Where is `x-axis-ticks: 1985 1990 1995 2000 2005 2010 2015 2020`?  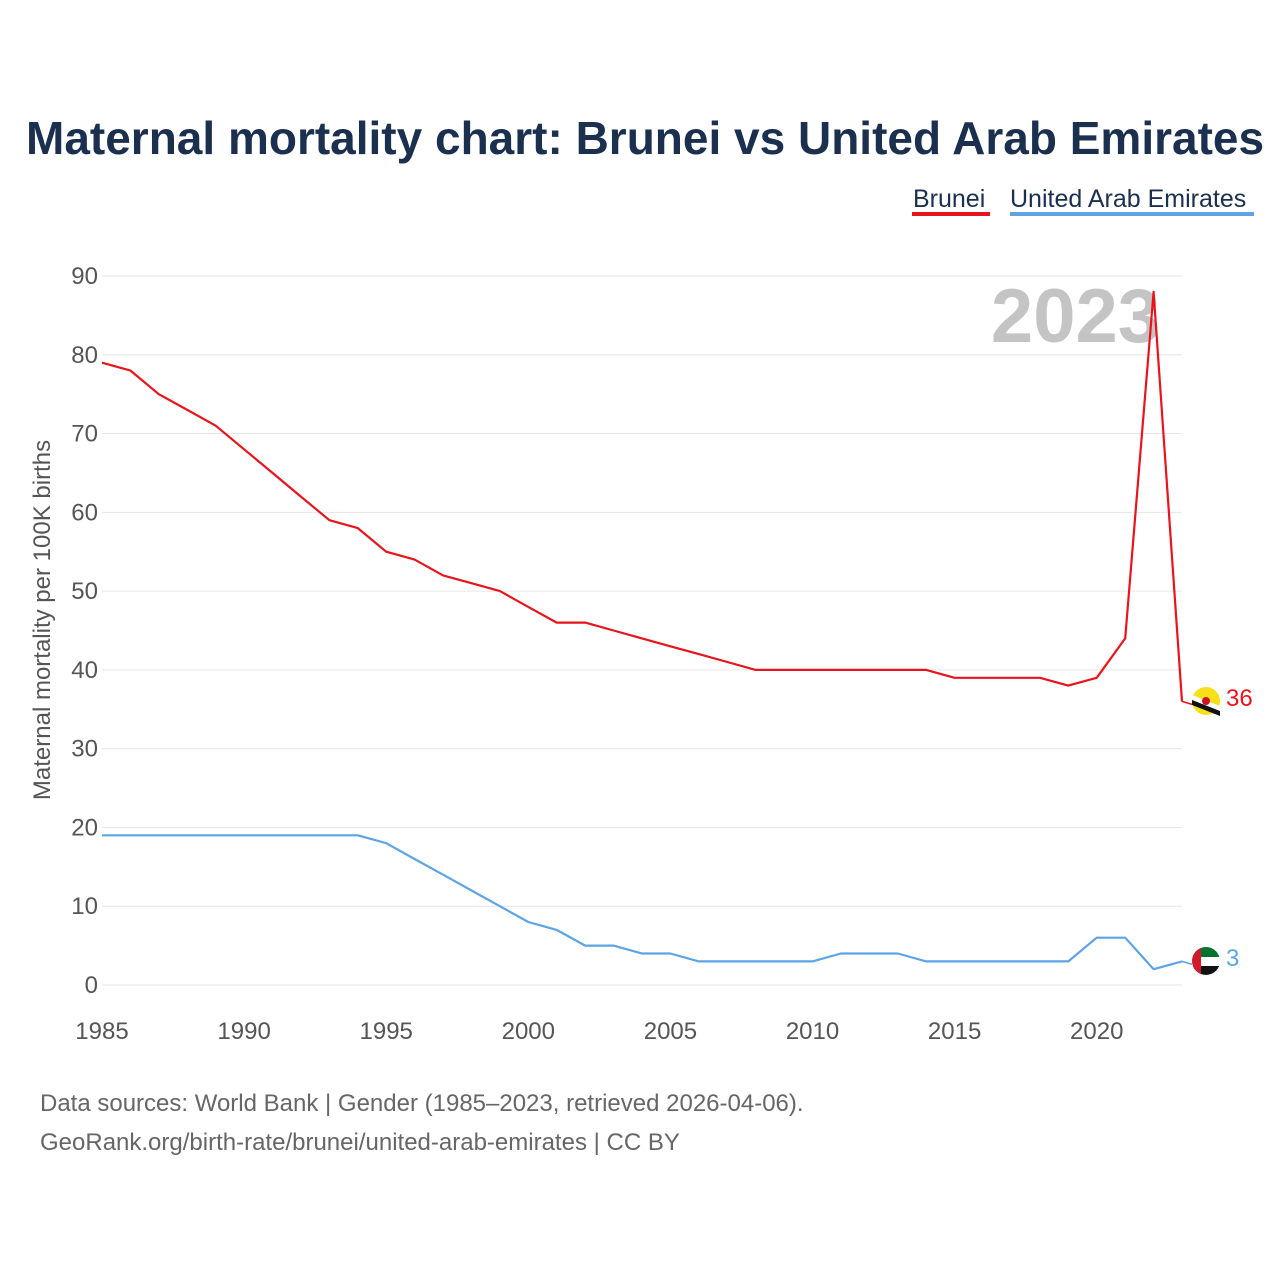
x-axis-ticks: 1985 1990 1995 2000 2005 2010 2015 2020 is located at coordinates (599, 1031).